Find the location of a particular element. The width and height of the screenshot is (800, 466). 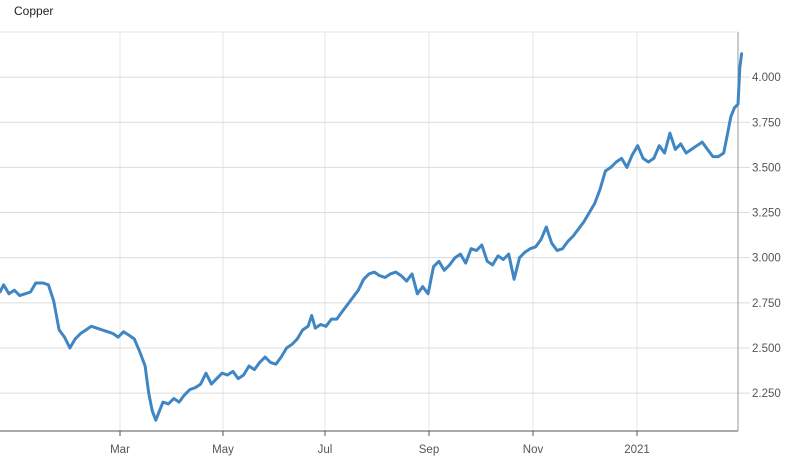

x-tick-label: May is located at coordinates (223, 450).